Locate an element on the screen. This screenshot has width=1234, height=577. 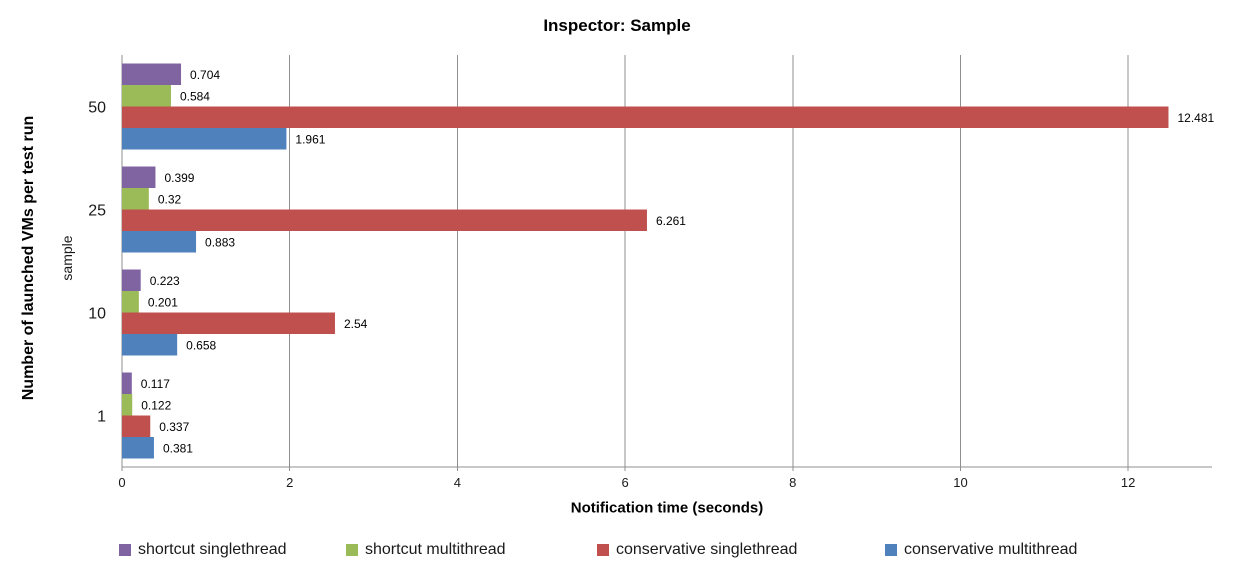
legend-label: conservative singlethread is located at coordinates (707, 549).